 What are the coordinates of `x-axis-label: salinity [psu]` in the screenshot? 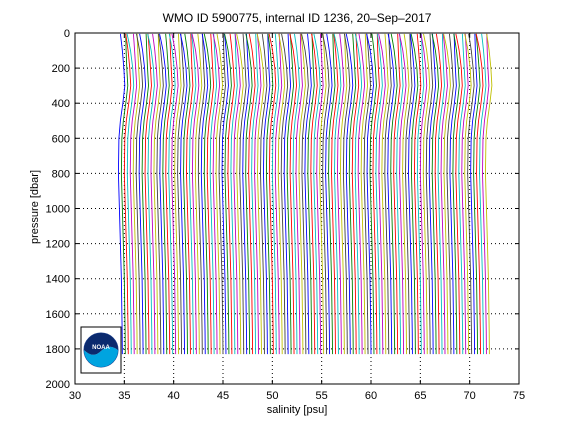 It's located at (297, 410).